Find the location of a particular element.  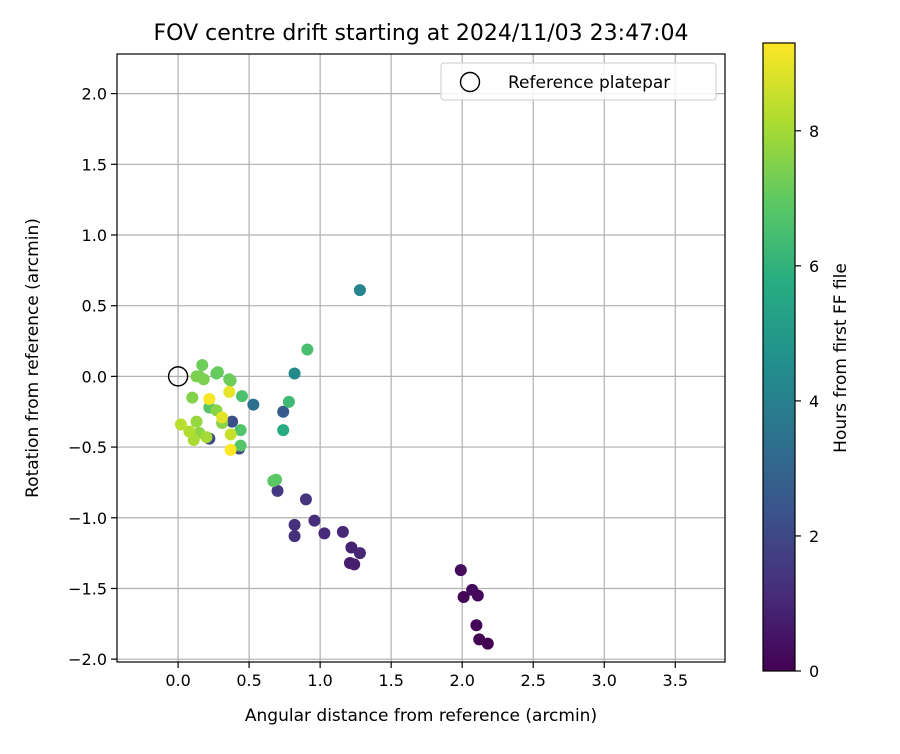

legend: Reference platepar is located at coordinates (578, 81).